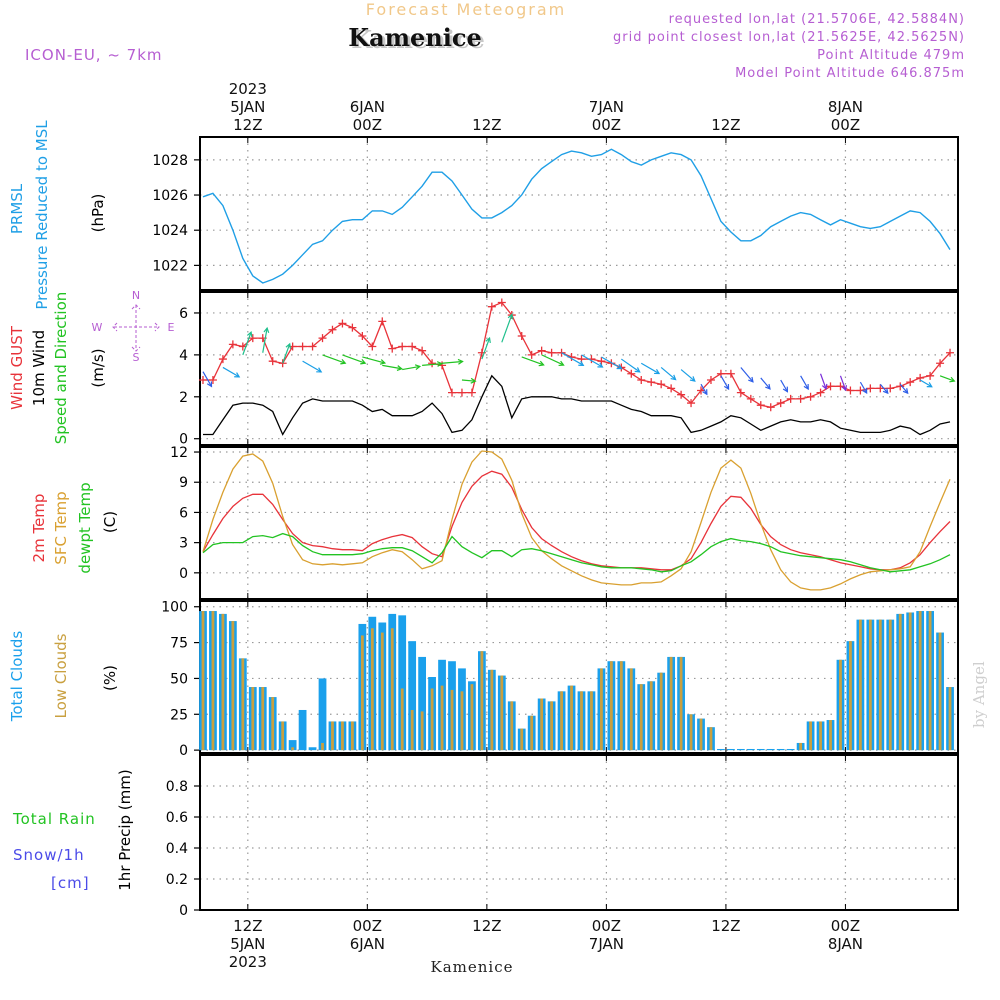 This screenshot has height=1000, width=1000. I want to click on bottom-time-tick-label: 00Z, so click(606, 926).